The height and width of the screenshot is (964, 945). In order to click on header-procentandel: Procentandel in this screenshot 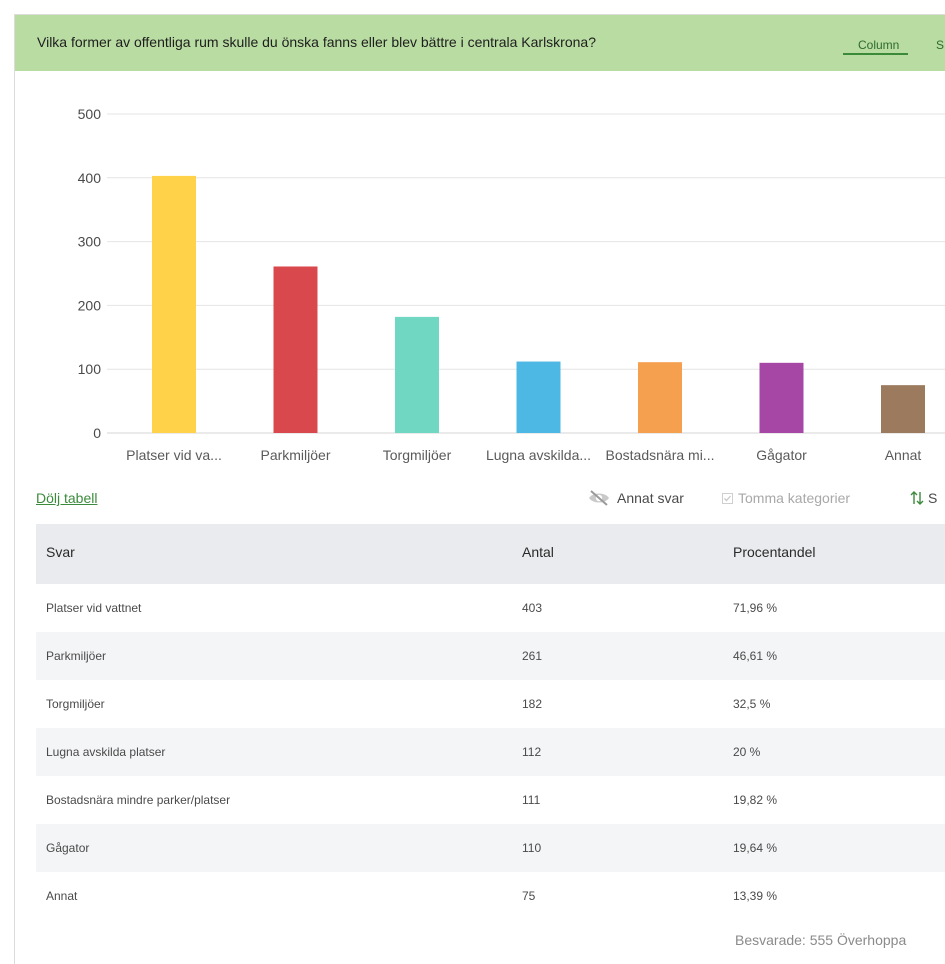, I will do `click(774, 552)`.